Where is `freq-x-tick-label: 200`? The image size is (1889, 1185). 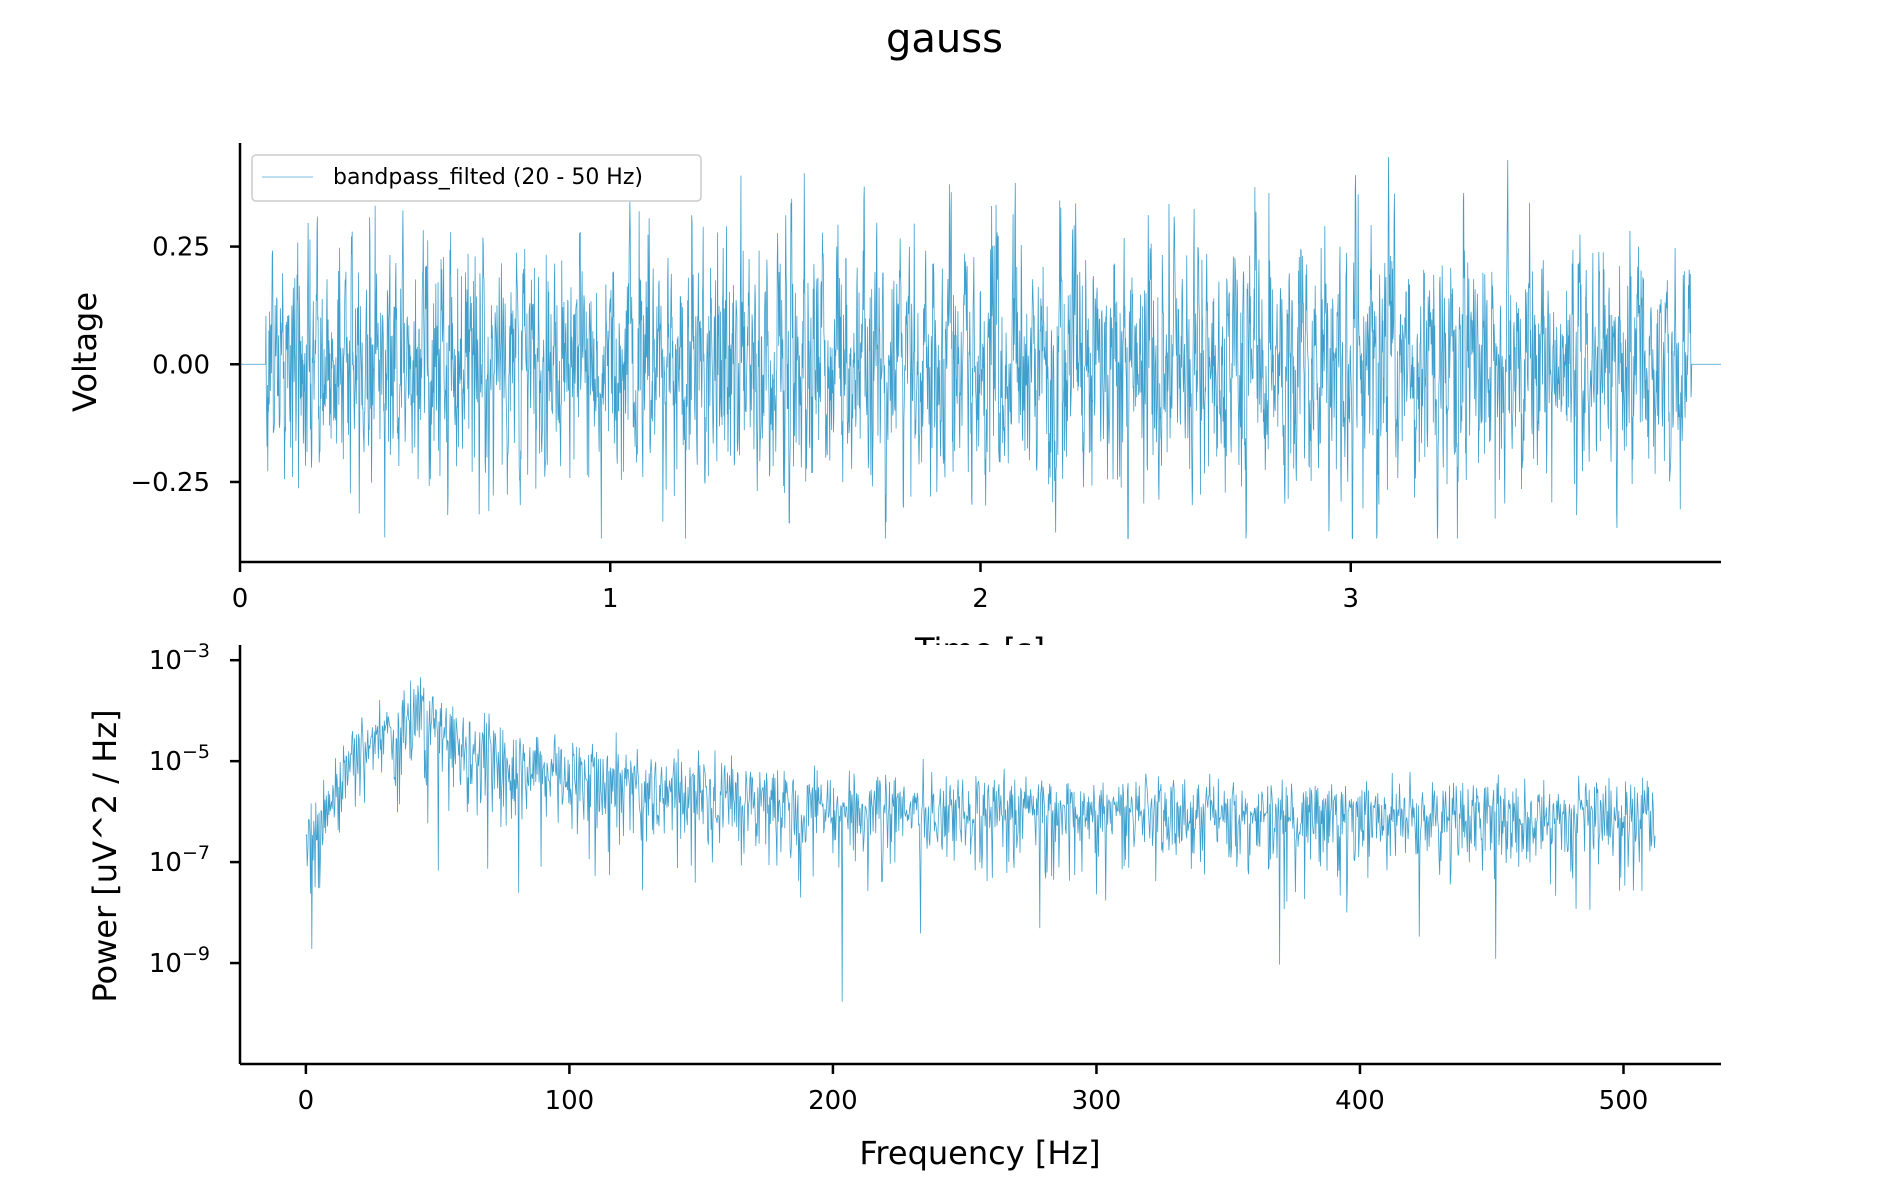
freq-x-tick-label: 200 is located at coordinates (833, 1101).